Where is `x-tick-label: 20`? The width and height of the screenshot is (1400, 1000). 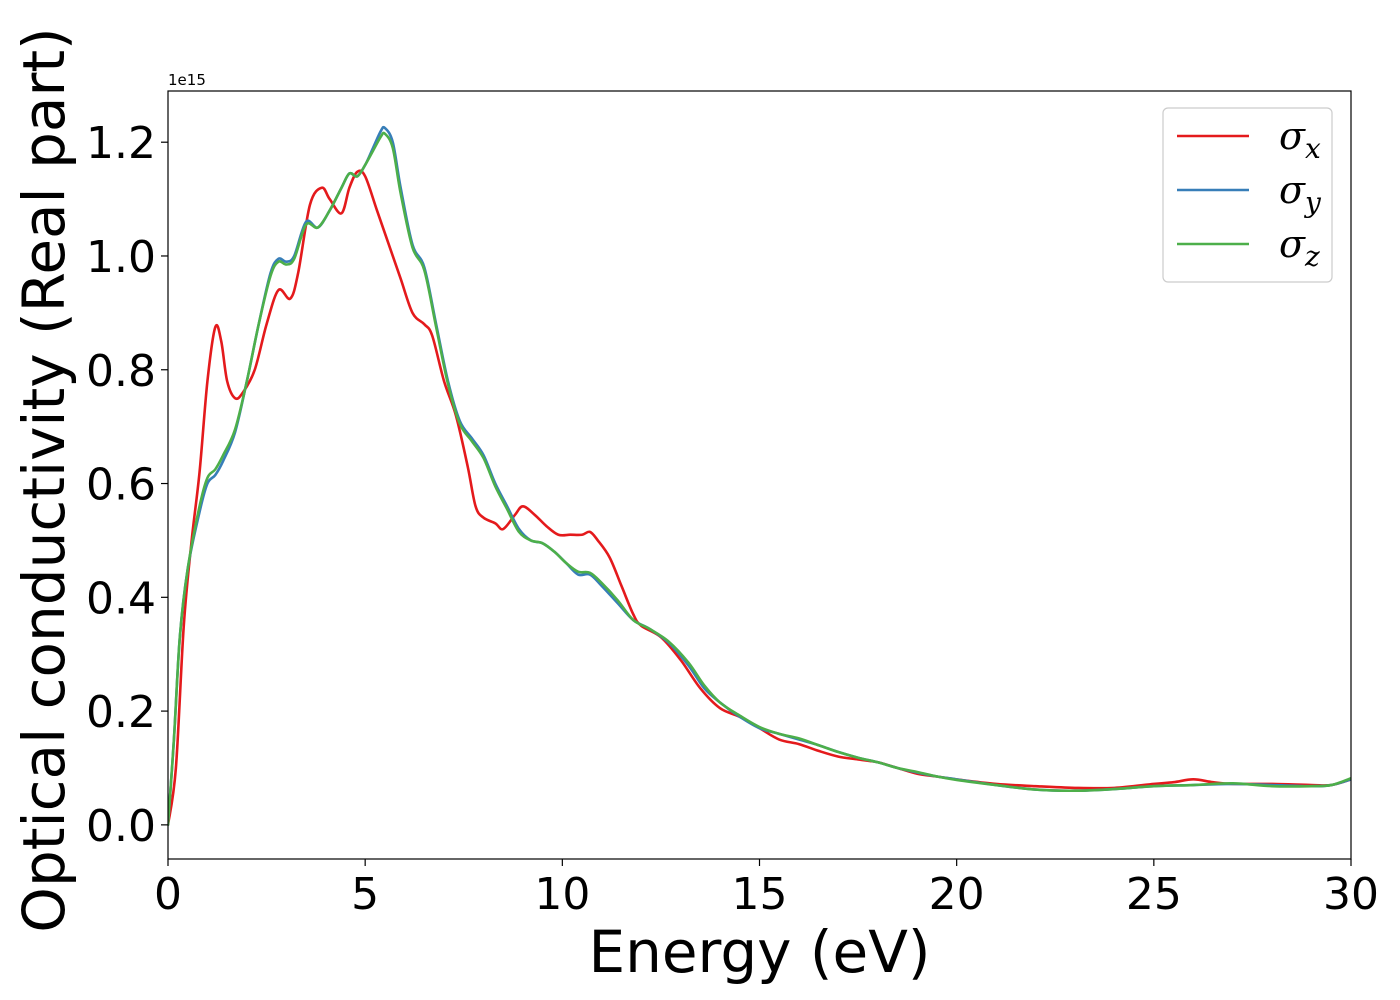
x-tick-label: 20 is located at coordinates (957, 894).